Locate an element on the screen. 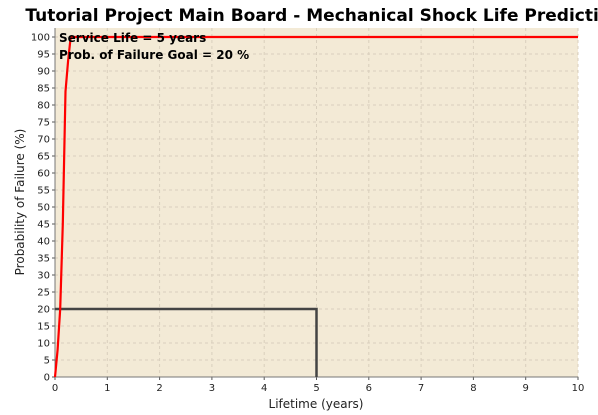 This screenshot has width=598, height=415. x-axis: 0 1 2 3 4 5 6 7 8 9 10 is located at coordinates (318, 385).